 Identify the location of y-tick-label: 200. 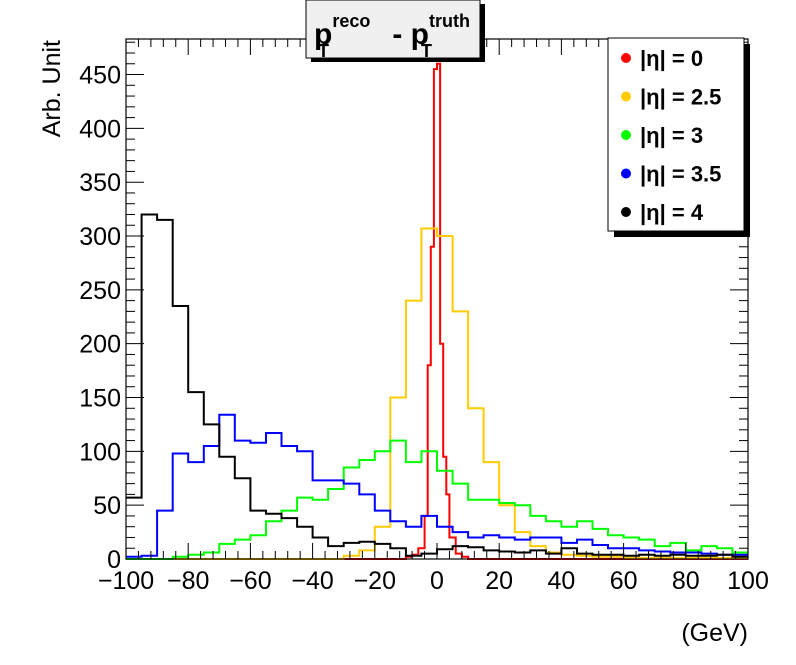
(100, 345).